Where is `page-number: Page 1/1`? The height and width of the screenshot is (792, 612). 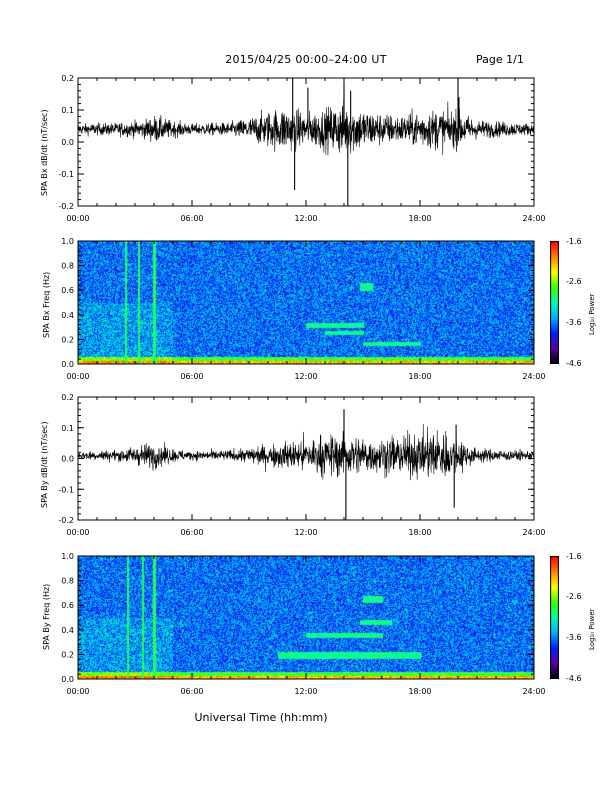 page-number: Page 1/1 is located at coordinates (500, 59).